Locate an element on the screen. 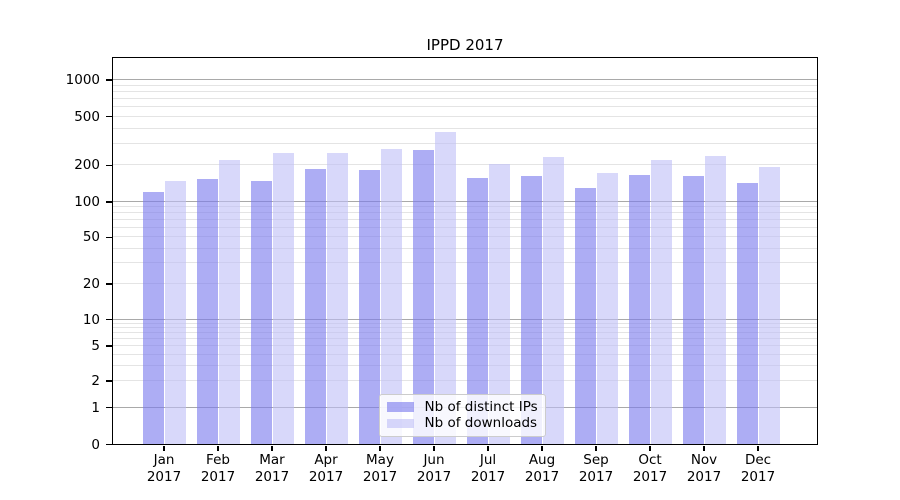 The height and width of the screenshot is (500, 900). ytick-label-1: 1 is located at coordinates (95, 407).